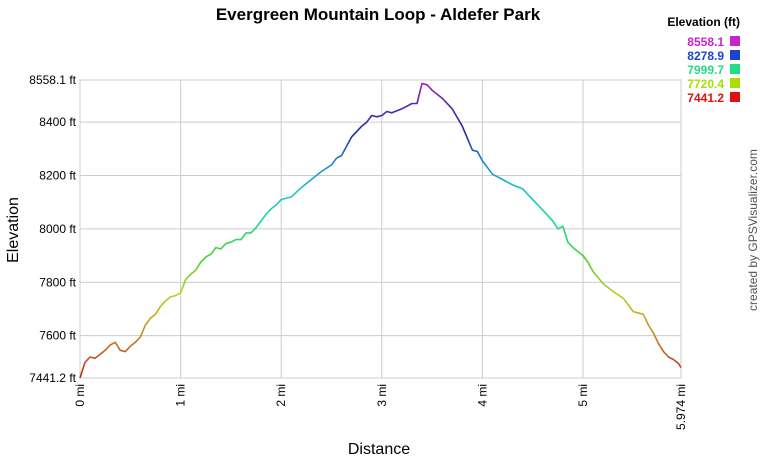 This screenshot has width=760, height=460. I want to click on x-tick-label: 2 mi, so click(281, 395).